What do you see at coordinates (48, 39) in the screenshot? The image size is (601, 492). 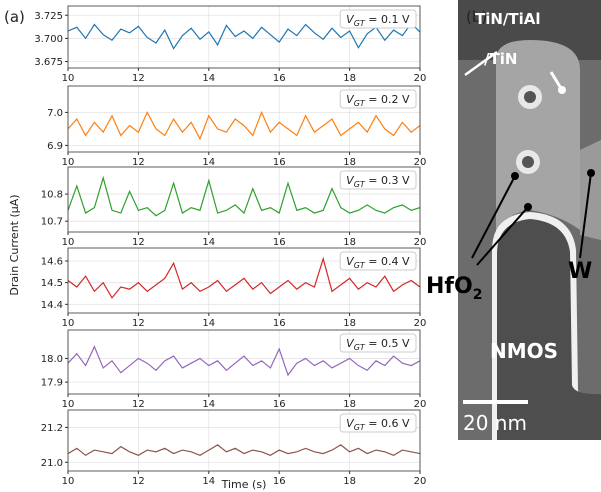 I see `y-tick-label: 3.700` at bounding box center [48, 39].